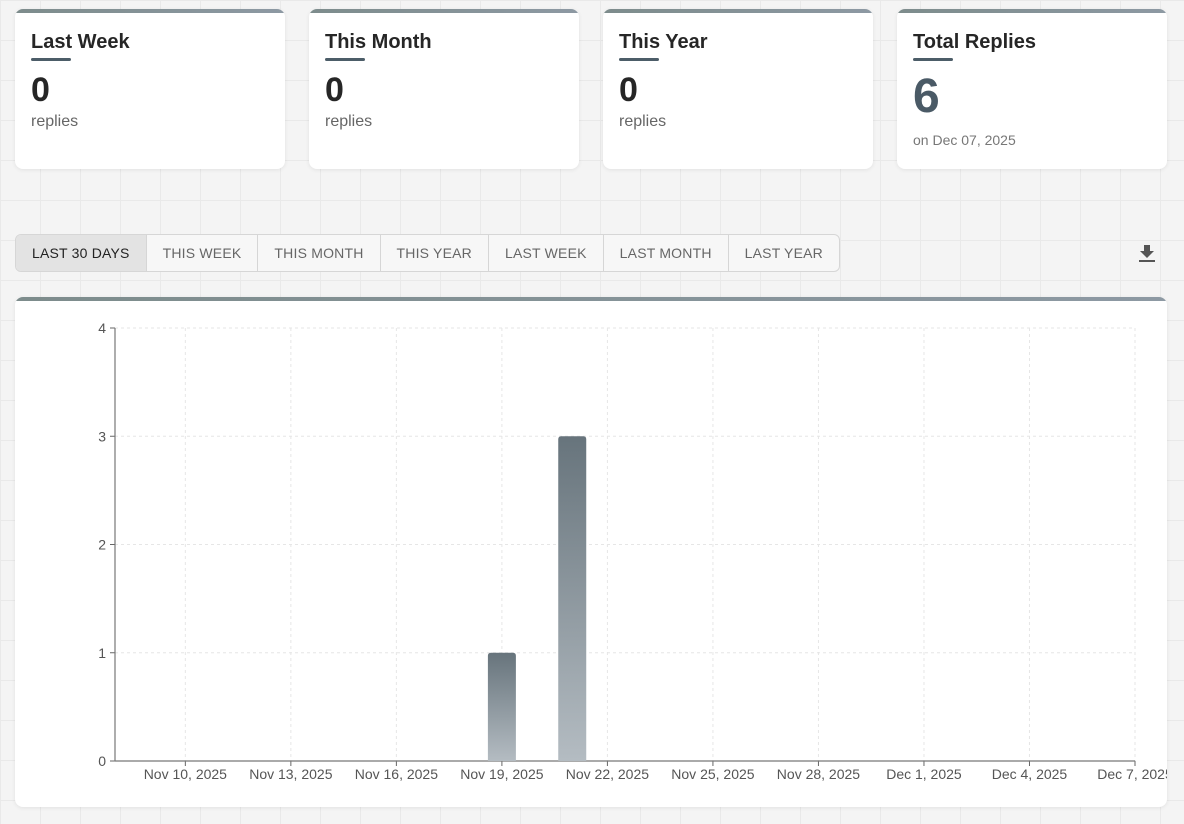 The height and width of the screenshot is (824, 1184). I want to click on x-tick-label: Nov 22, 2025, so click(607, 774).